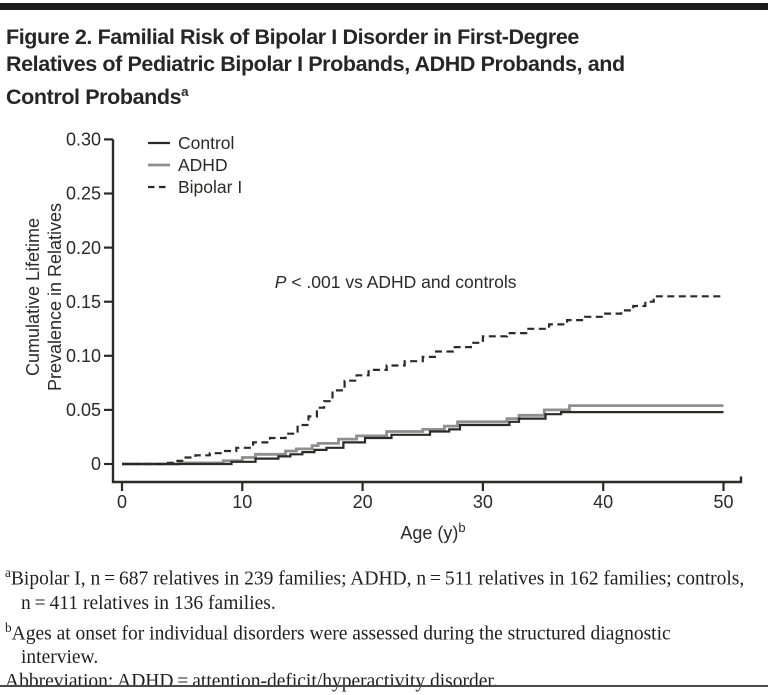  Describe the element at coordinates (55, 297) in the screenshot. I see `y-axis-label-line-2: Prevalence in Relatives` at that location.